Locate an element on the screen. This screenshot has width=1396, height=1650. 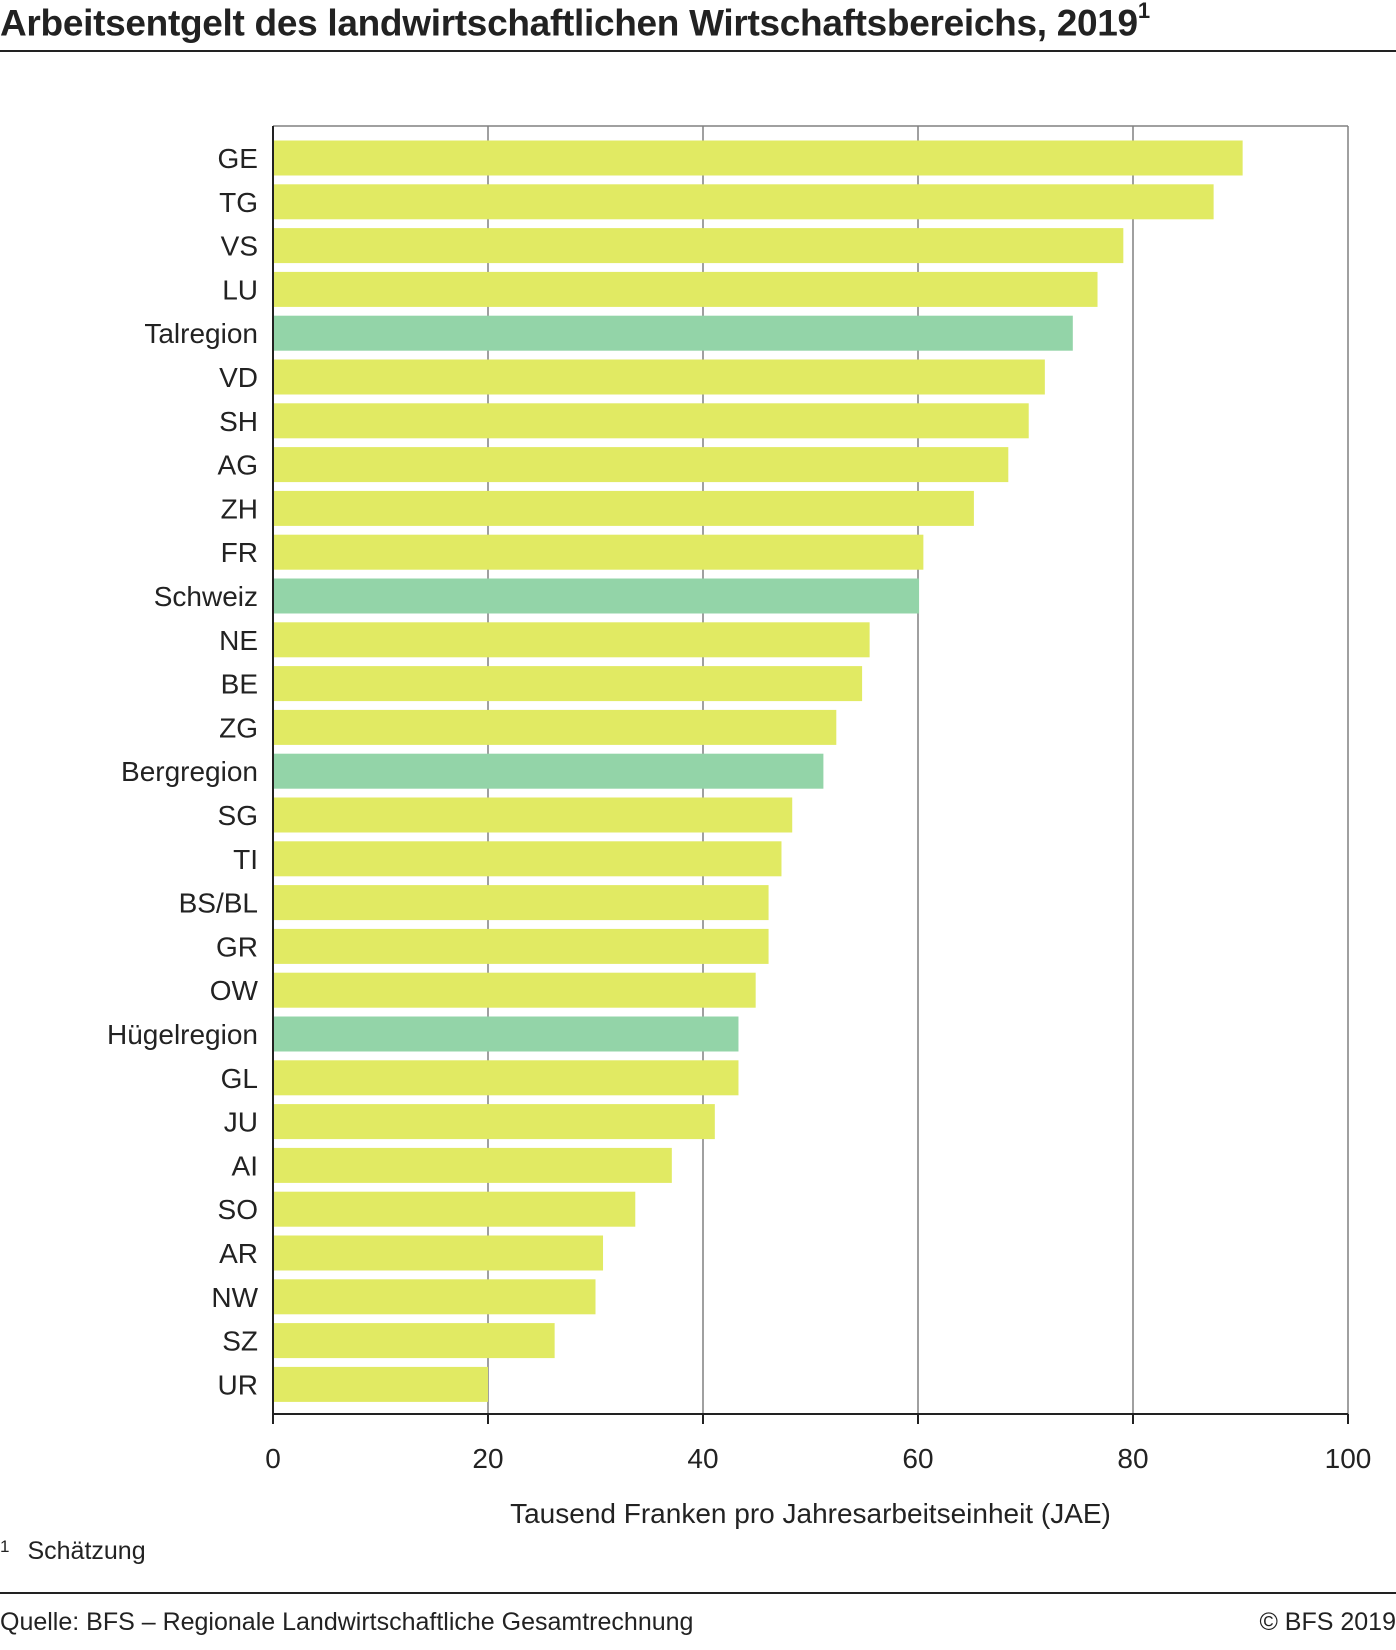
category-label: GE is located at coordinates (238, 158).